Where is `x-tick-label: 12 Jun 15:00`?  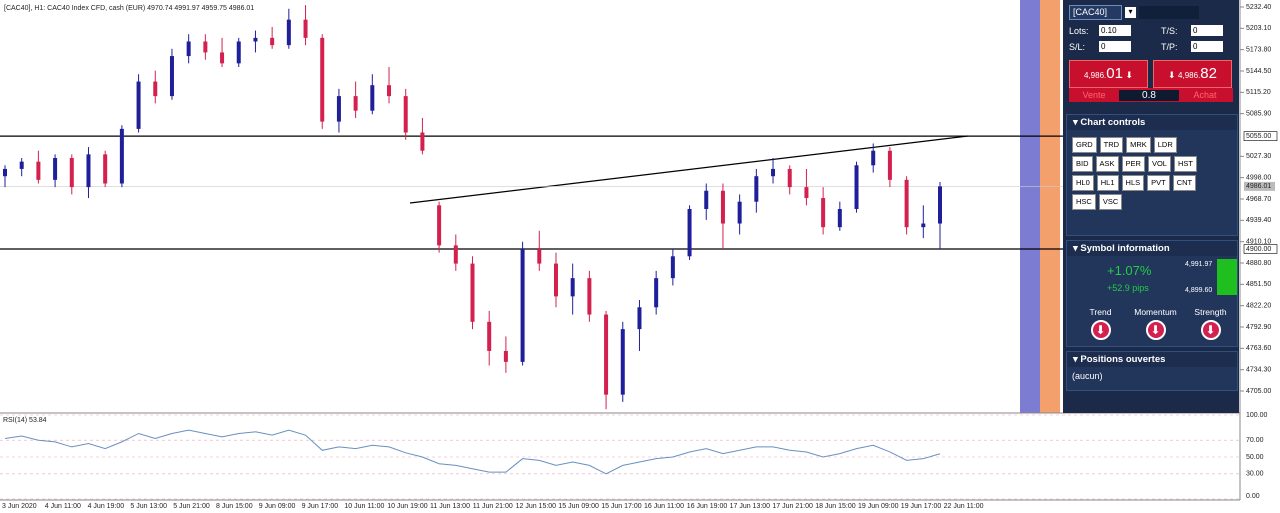 x-tick-label: 12 Jun 15:00 is located at coordinates (536, 506).